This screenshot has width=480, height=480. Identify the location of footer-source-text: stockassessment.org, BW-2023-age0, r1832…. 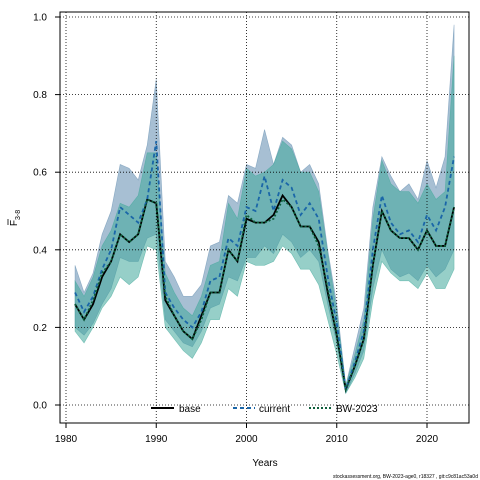
(405, 477).